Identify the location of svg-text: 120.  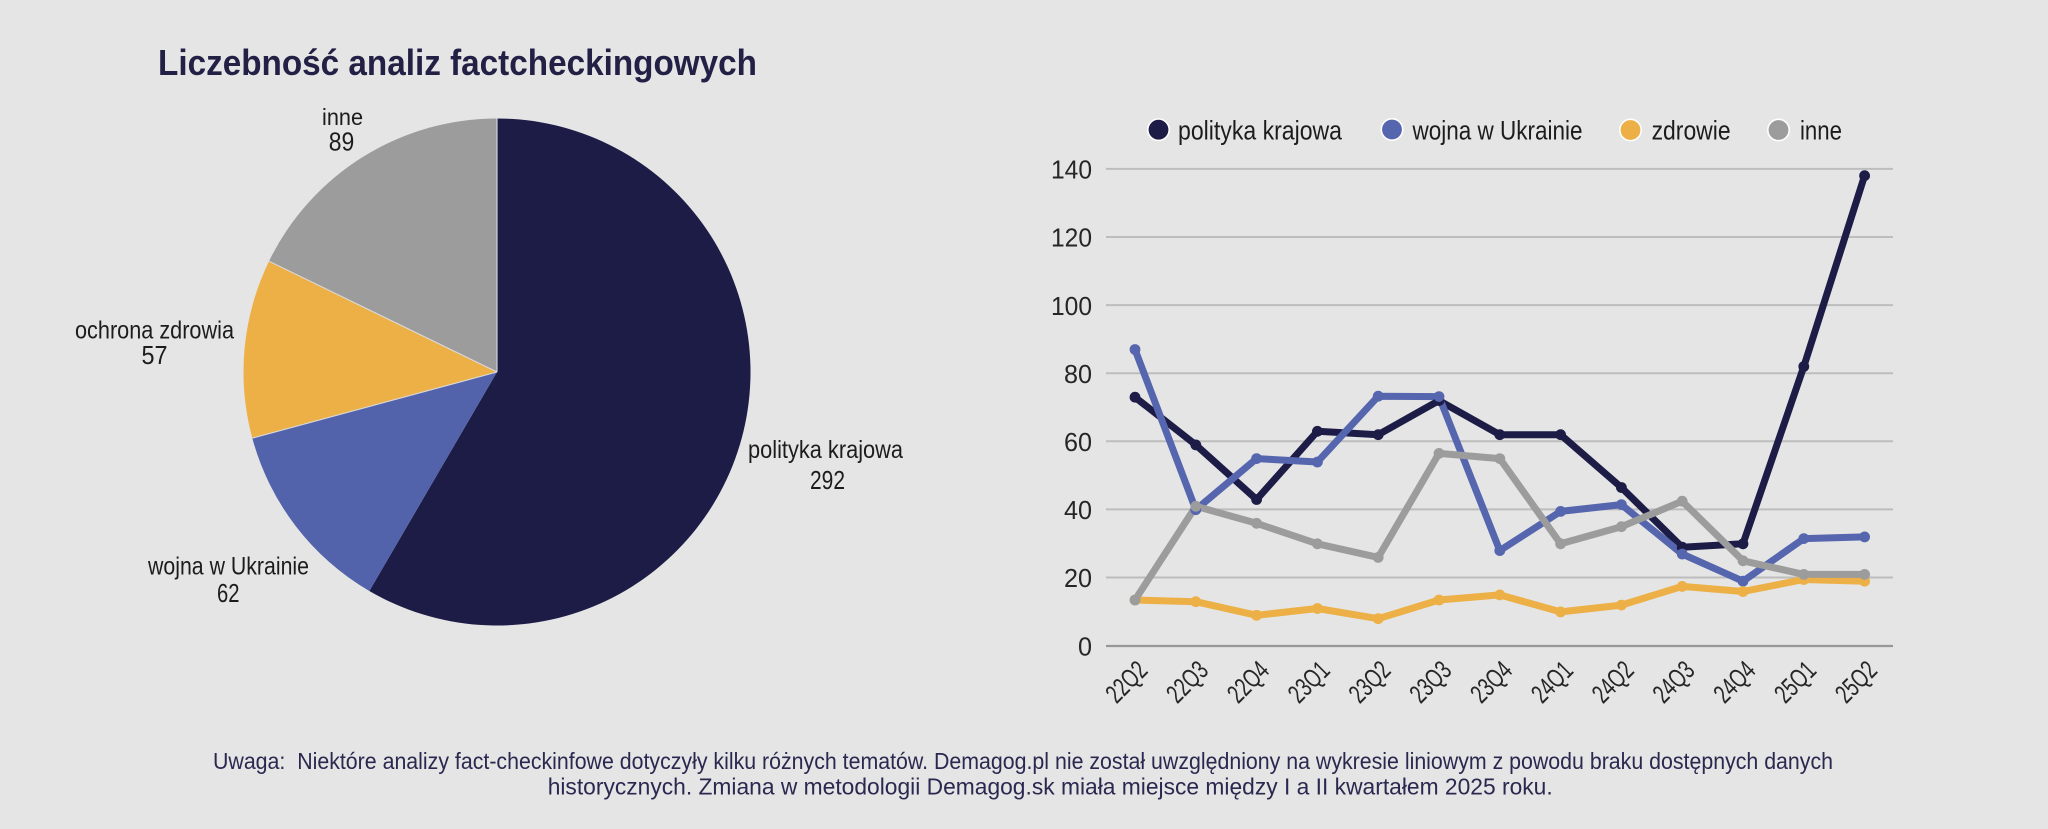
(1071, 238).